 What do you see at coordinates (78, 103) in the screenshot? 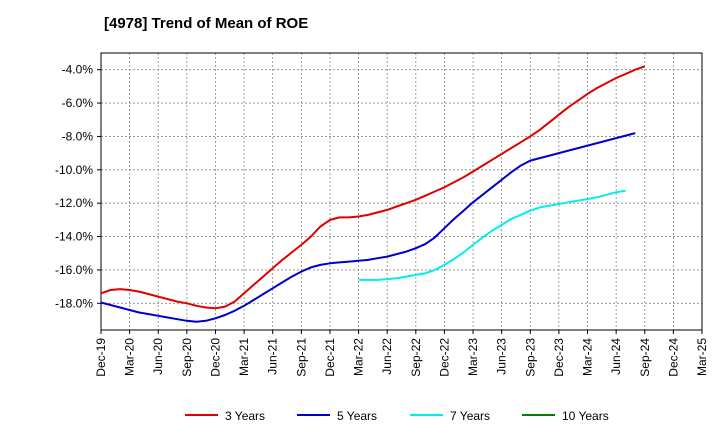
I see `y-tick-label: -6.0%` at bounding box center [78, 103].